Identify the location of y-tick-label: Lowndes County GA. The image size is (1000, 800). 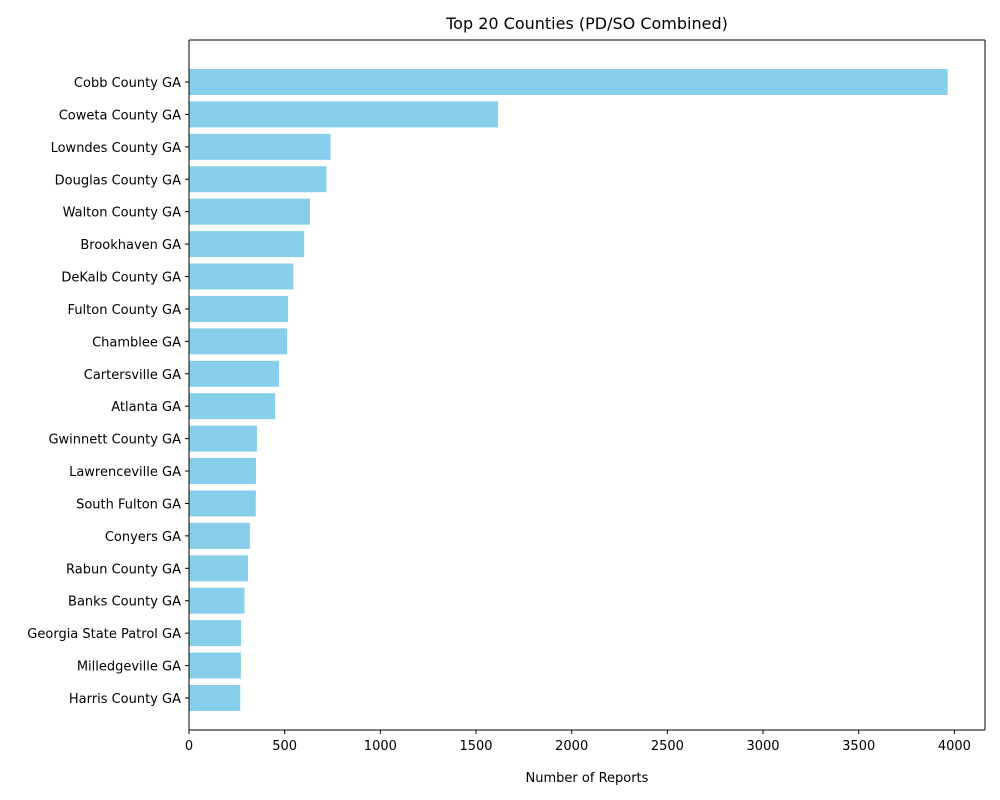
(116, 148).